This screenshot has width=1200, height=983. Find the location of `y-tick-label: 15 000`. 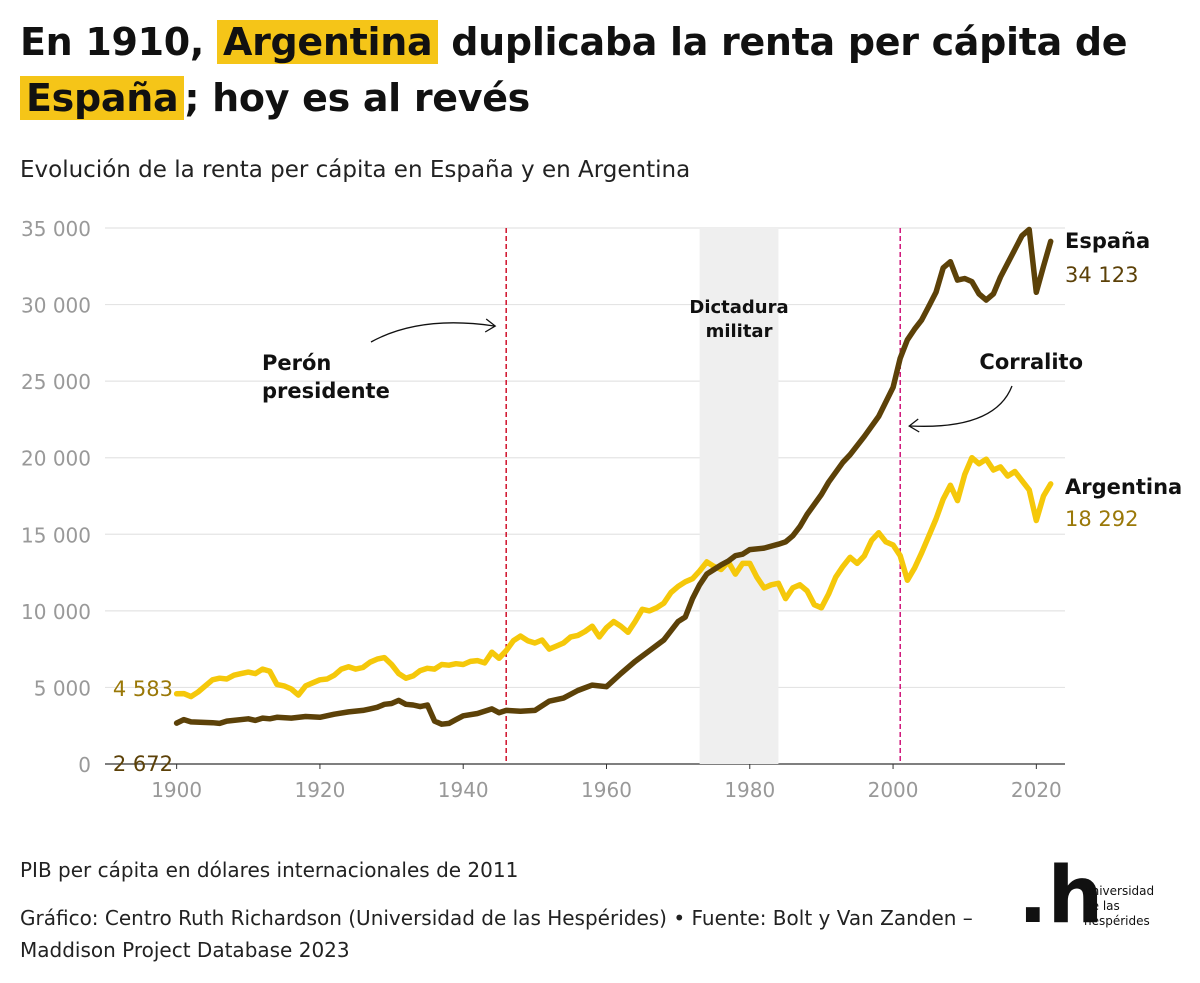

y-tick-label: 15 000 is located at coordinates (56, 535).